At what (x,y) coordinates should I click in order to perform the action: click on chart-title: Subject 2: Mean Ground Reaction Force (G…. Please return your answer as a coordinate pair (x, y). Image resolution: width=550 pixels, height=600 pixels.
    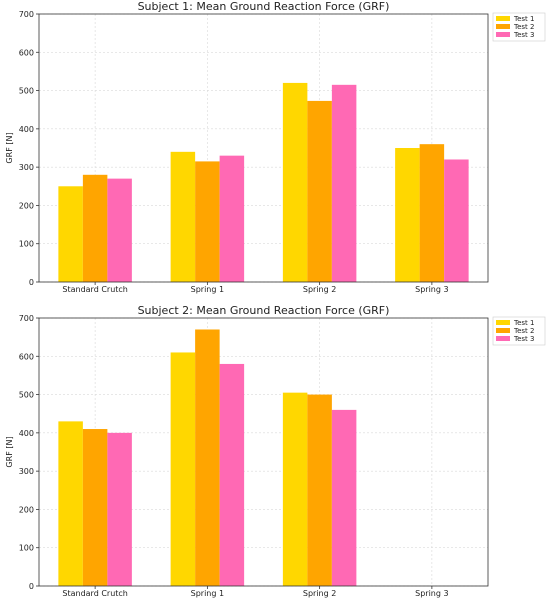
    Looking at the image, I should click on (264, 310).